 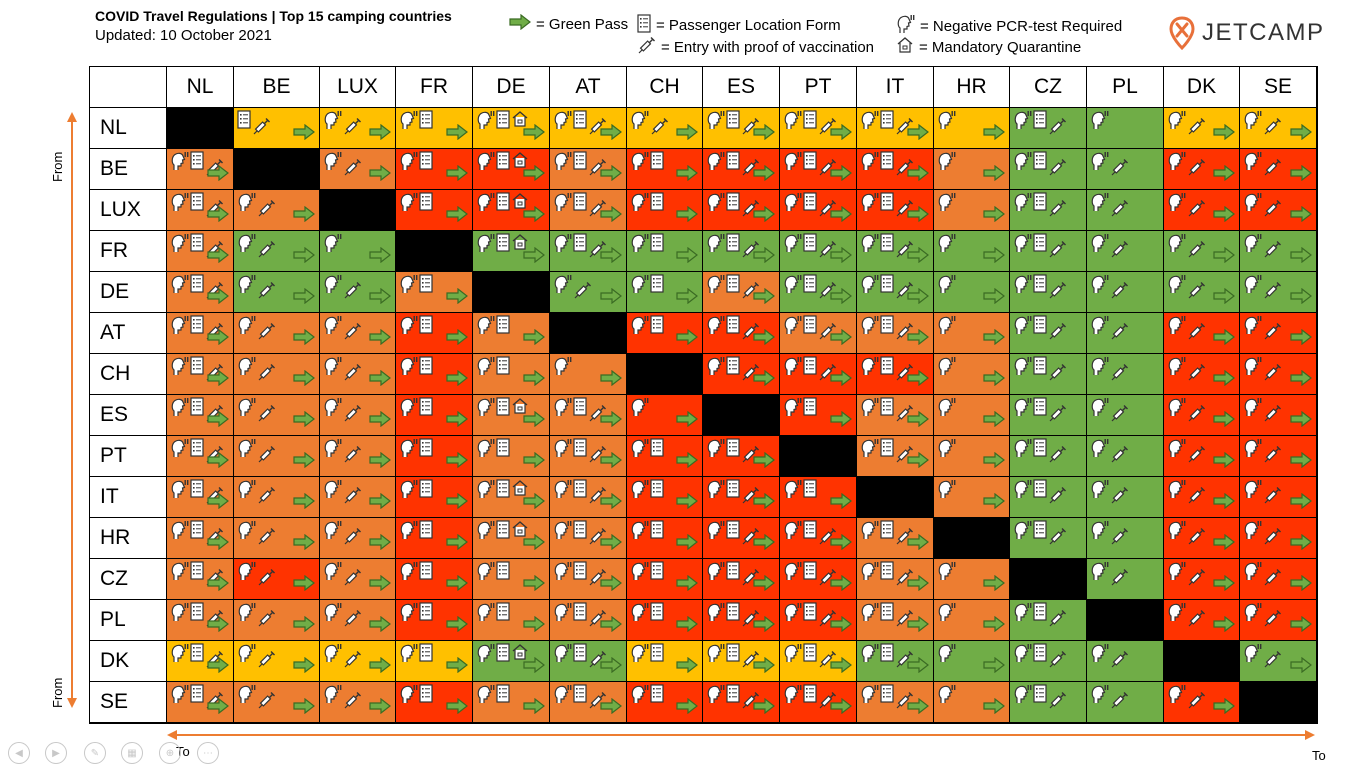 What do you see at coordinates (128, 538) in the screenshot?
I see `row-header: HR` at bounding box center [128, 538].